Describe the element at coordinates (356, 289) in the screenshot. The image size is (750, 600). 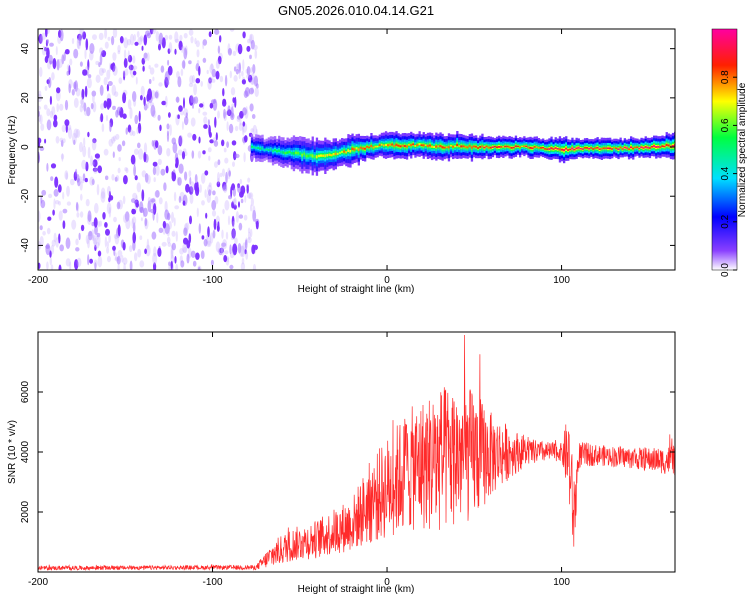
I see `spectrogram-xlabel: Height of straight line (km)` at that location.